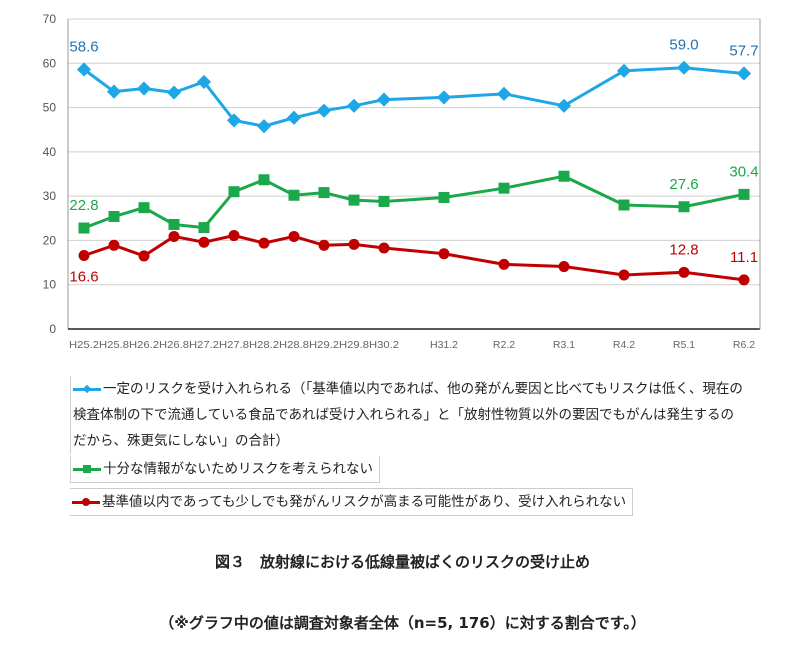 This screenshot has width=805, height=664. I want to click on square-marker-icon, so click(87, 469).